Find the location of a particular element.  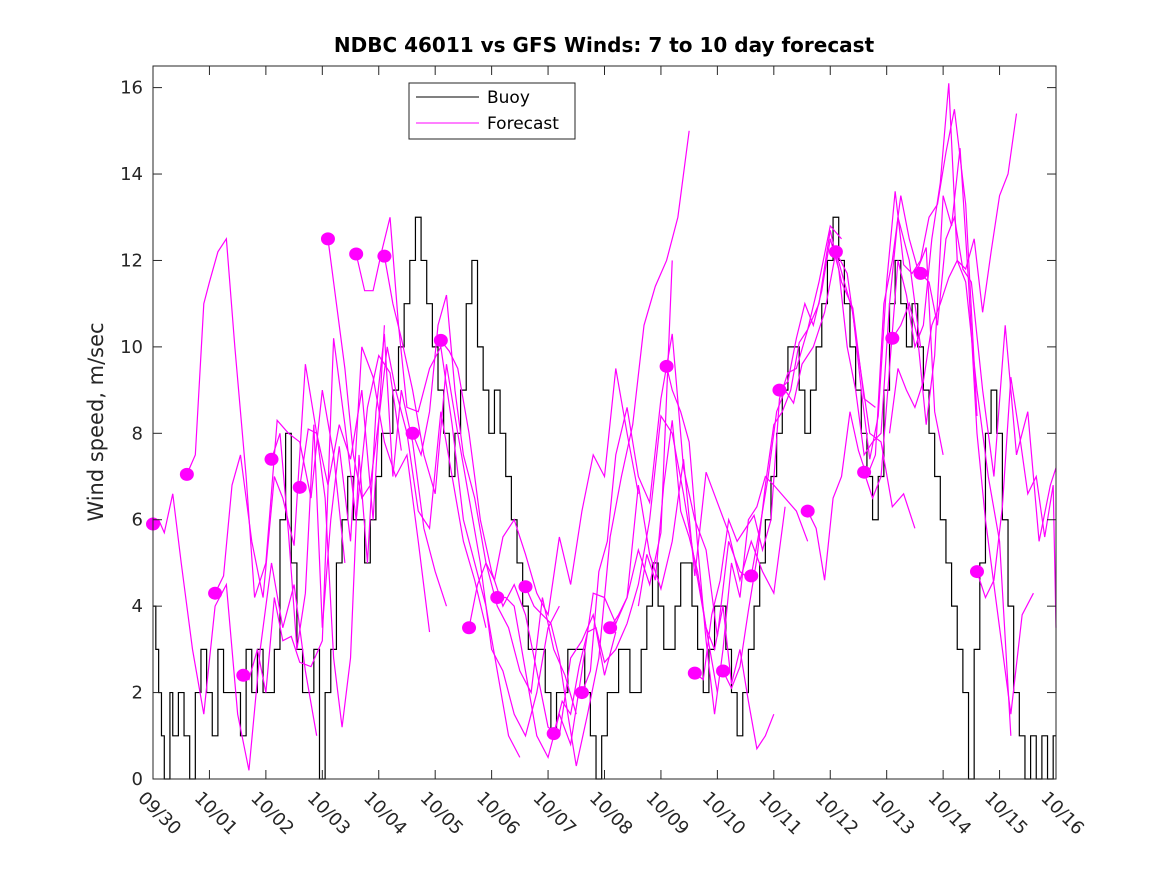

y-tick-label: 2 is located at coordinates (137, 693).